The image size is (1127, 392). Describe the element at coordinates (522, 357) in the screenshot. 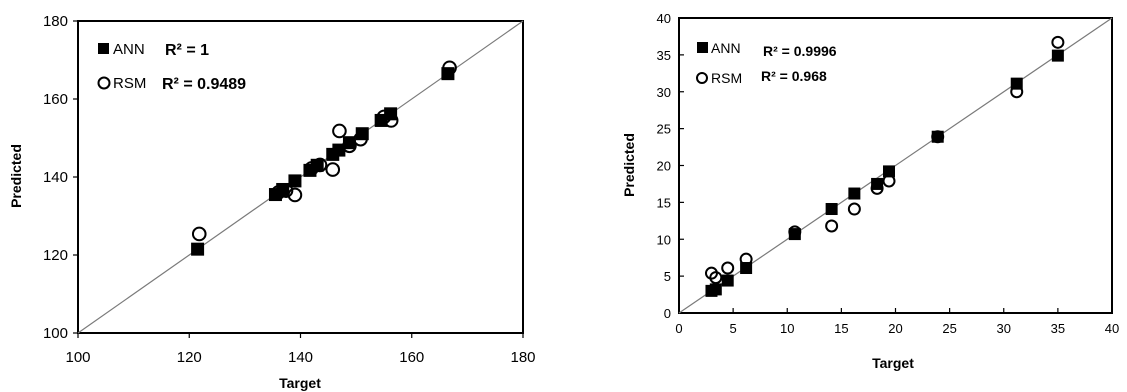

I see `x-tick-label: 180` at that location.